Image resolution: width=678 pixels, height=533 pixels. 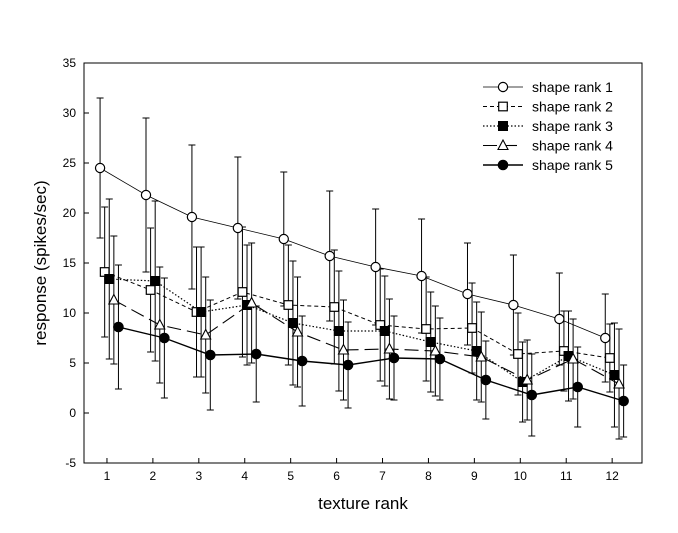 What do you see at coordinates (474, 476) in the screenshot?
I see `x-tick-label: 9` at bounding box center [474, 476].